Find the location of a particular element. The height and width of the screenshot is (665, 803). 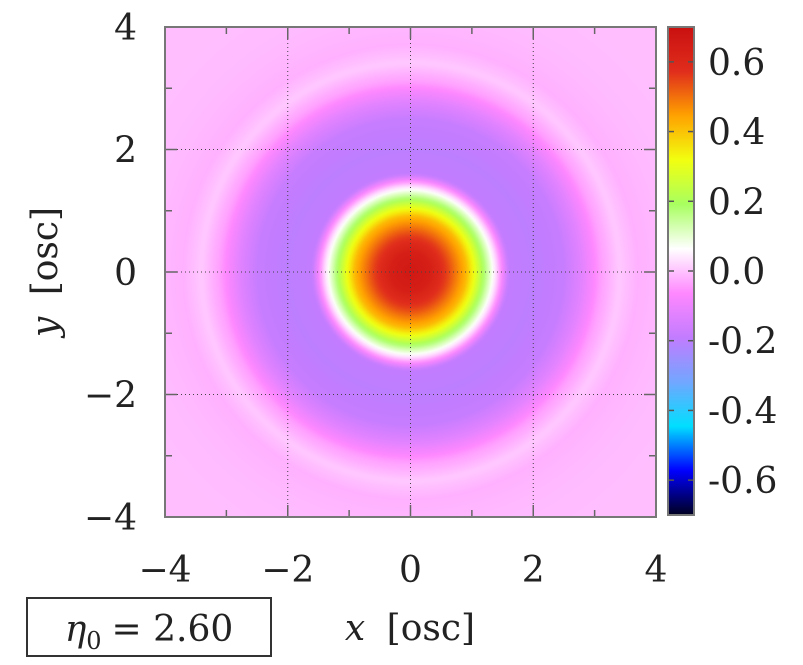

colorbar-tick-label: -0.2 is located at coordinates (742, 342).